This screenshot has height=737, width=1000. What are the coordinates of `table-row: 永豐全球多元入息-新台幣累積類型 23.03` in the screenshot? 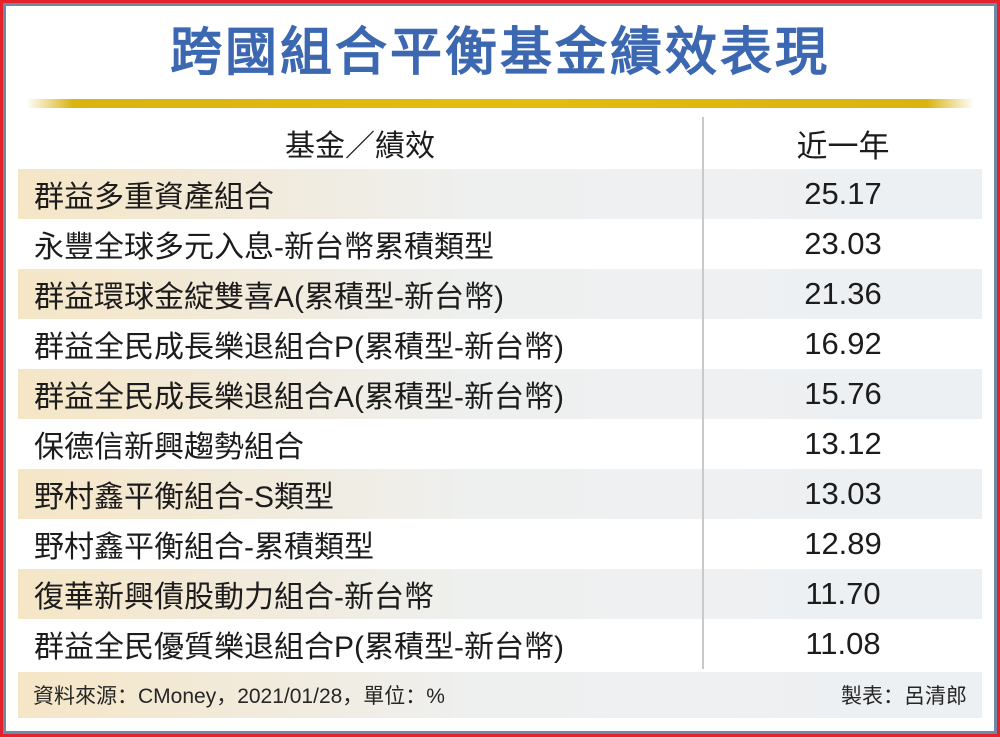 It's located at (500, 244).